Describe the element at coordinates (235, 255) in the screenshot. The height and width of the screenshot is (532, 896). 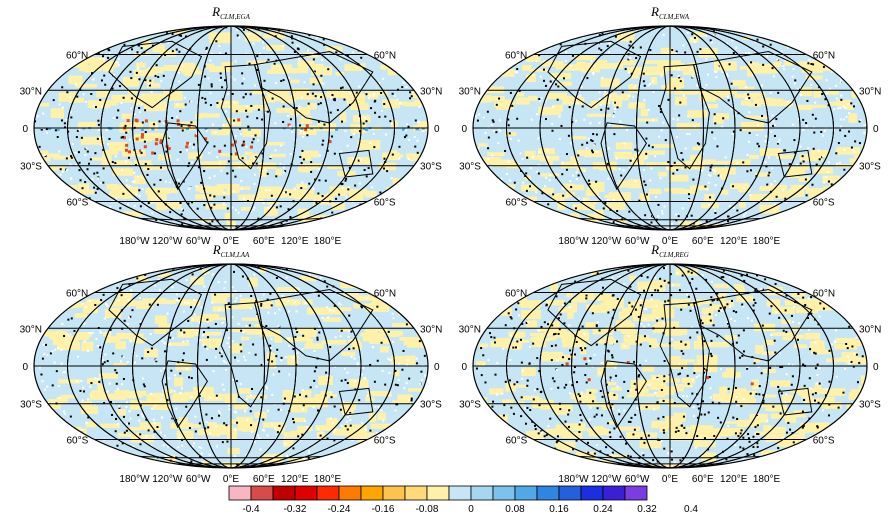
I see `panel-title-subscript: CLM,LAA` at that location.